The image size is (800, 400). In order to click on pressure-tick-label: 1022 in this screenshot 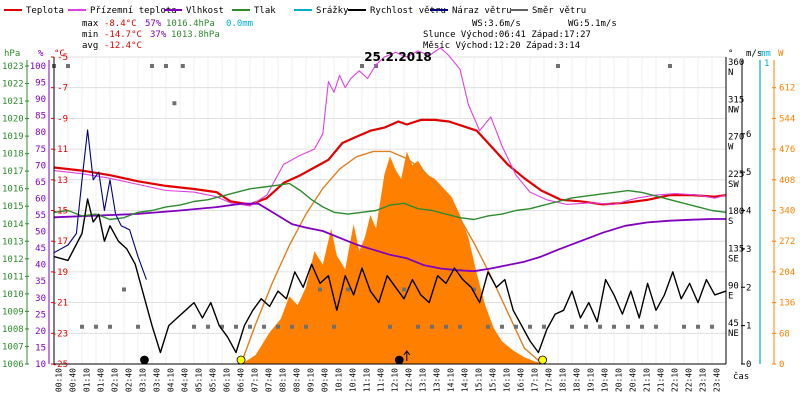, I will do `click(13, 85)`.